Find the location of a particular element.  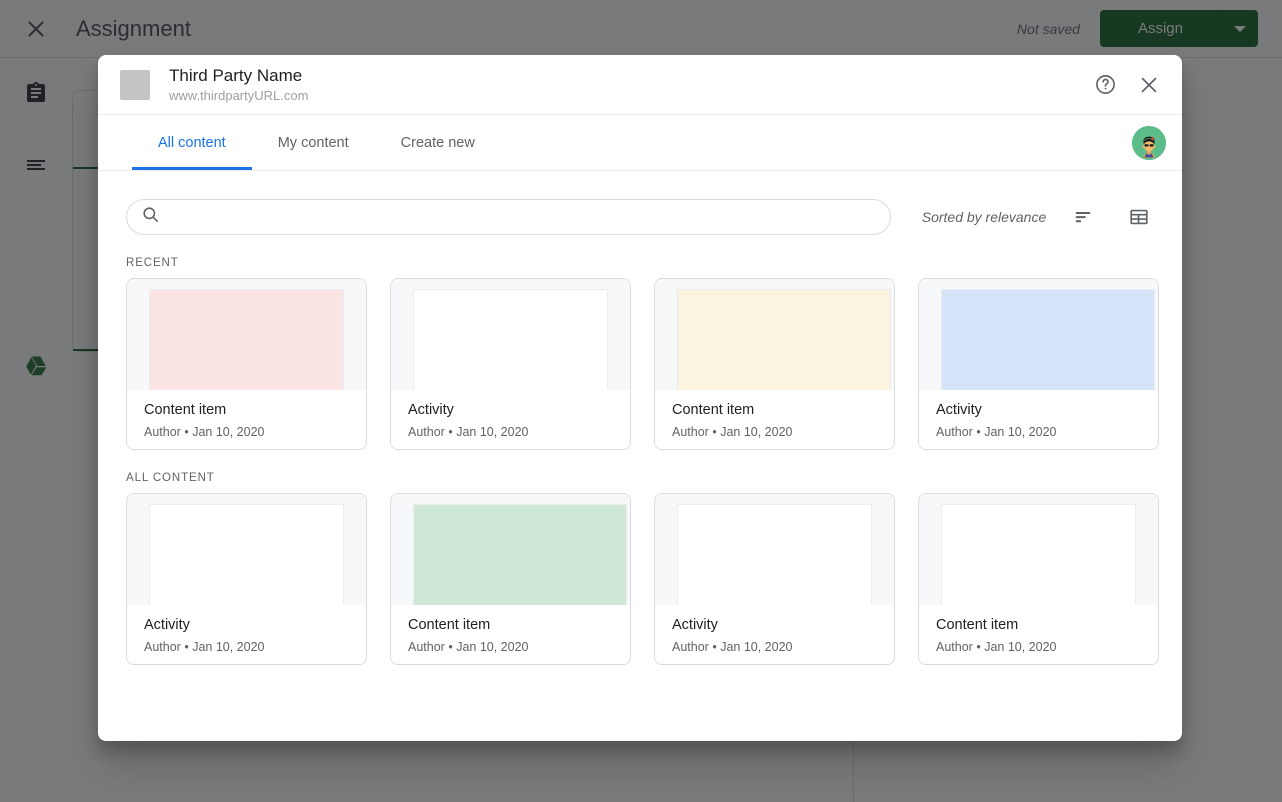

dialog-header: Third Party Name www.thirdpartyURL.com is located at coordinates (640, 85).